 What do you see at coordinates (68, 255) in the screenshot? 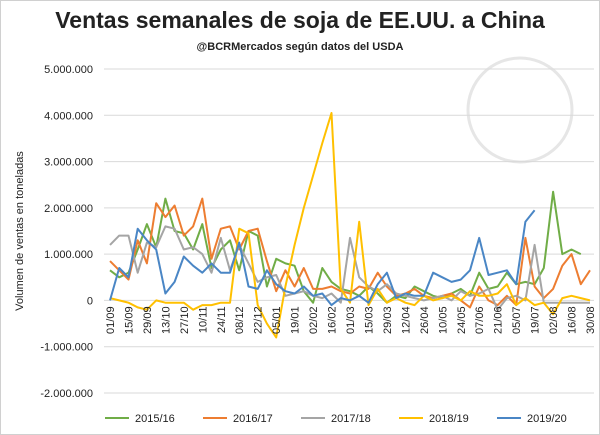
I see `y-tick-label: 1.000.000` at bounding box center [68, 255].